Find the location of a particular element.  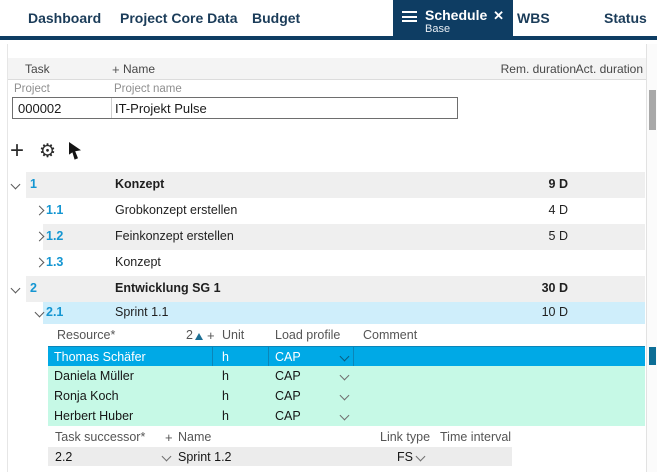

task-row: 2.1 Sprint 1.1 10 D is located at coordinates (326, 313).